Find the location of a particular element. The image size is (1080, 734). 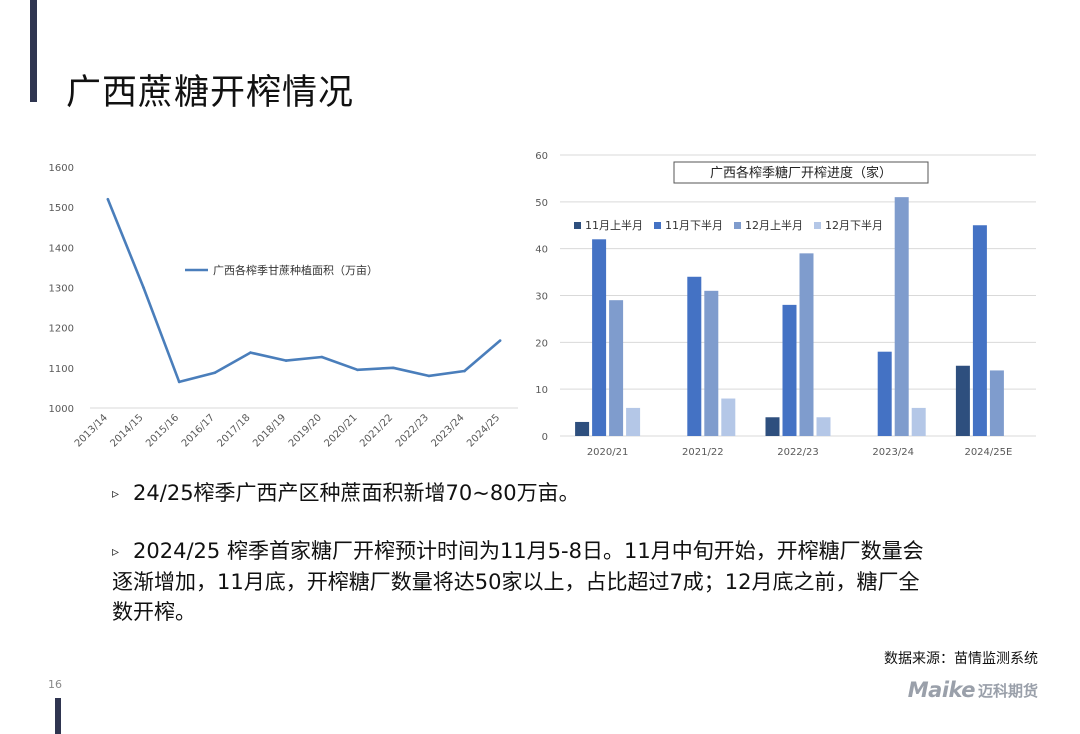

chart-title-box is located at coordinates (801, 172).